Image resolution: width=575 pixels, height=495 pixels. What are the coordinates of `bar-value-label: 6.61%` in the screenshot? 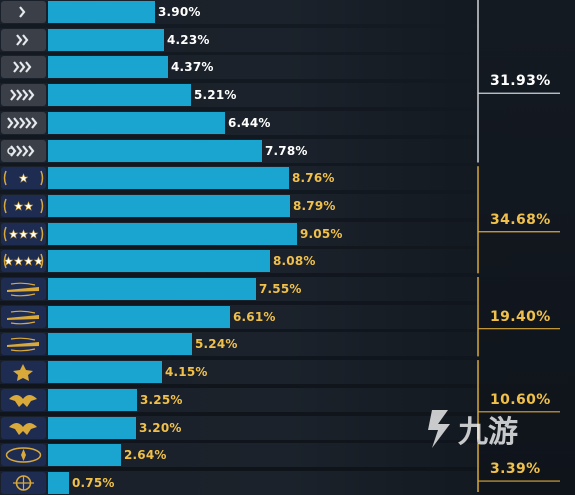 It's located at (254, 316).